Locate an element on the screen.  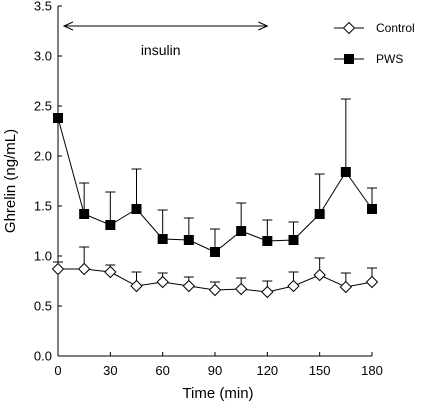
legend-marker-pws is located at coordinates (349, 59).